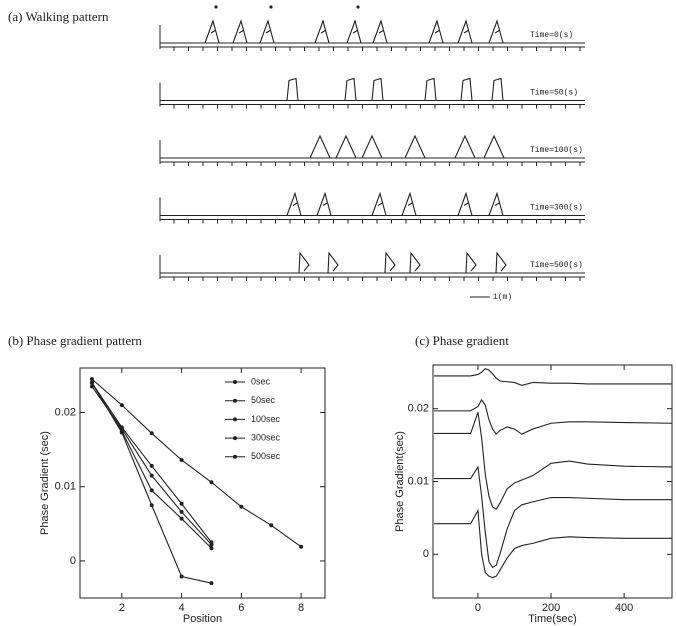  Describe the element at coordinates (263, 400) in the screenshot. I see `legend-label: 50sec` at that location.